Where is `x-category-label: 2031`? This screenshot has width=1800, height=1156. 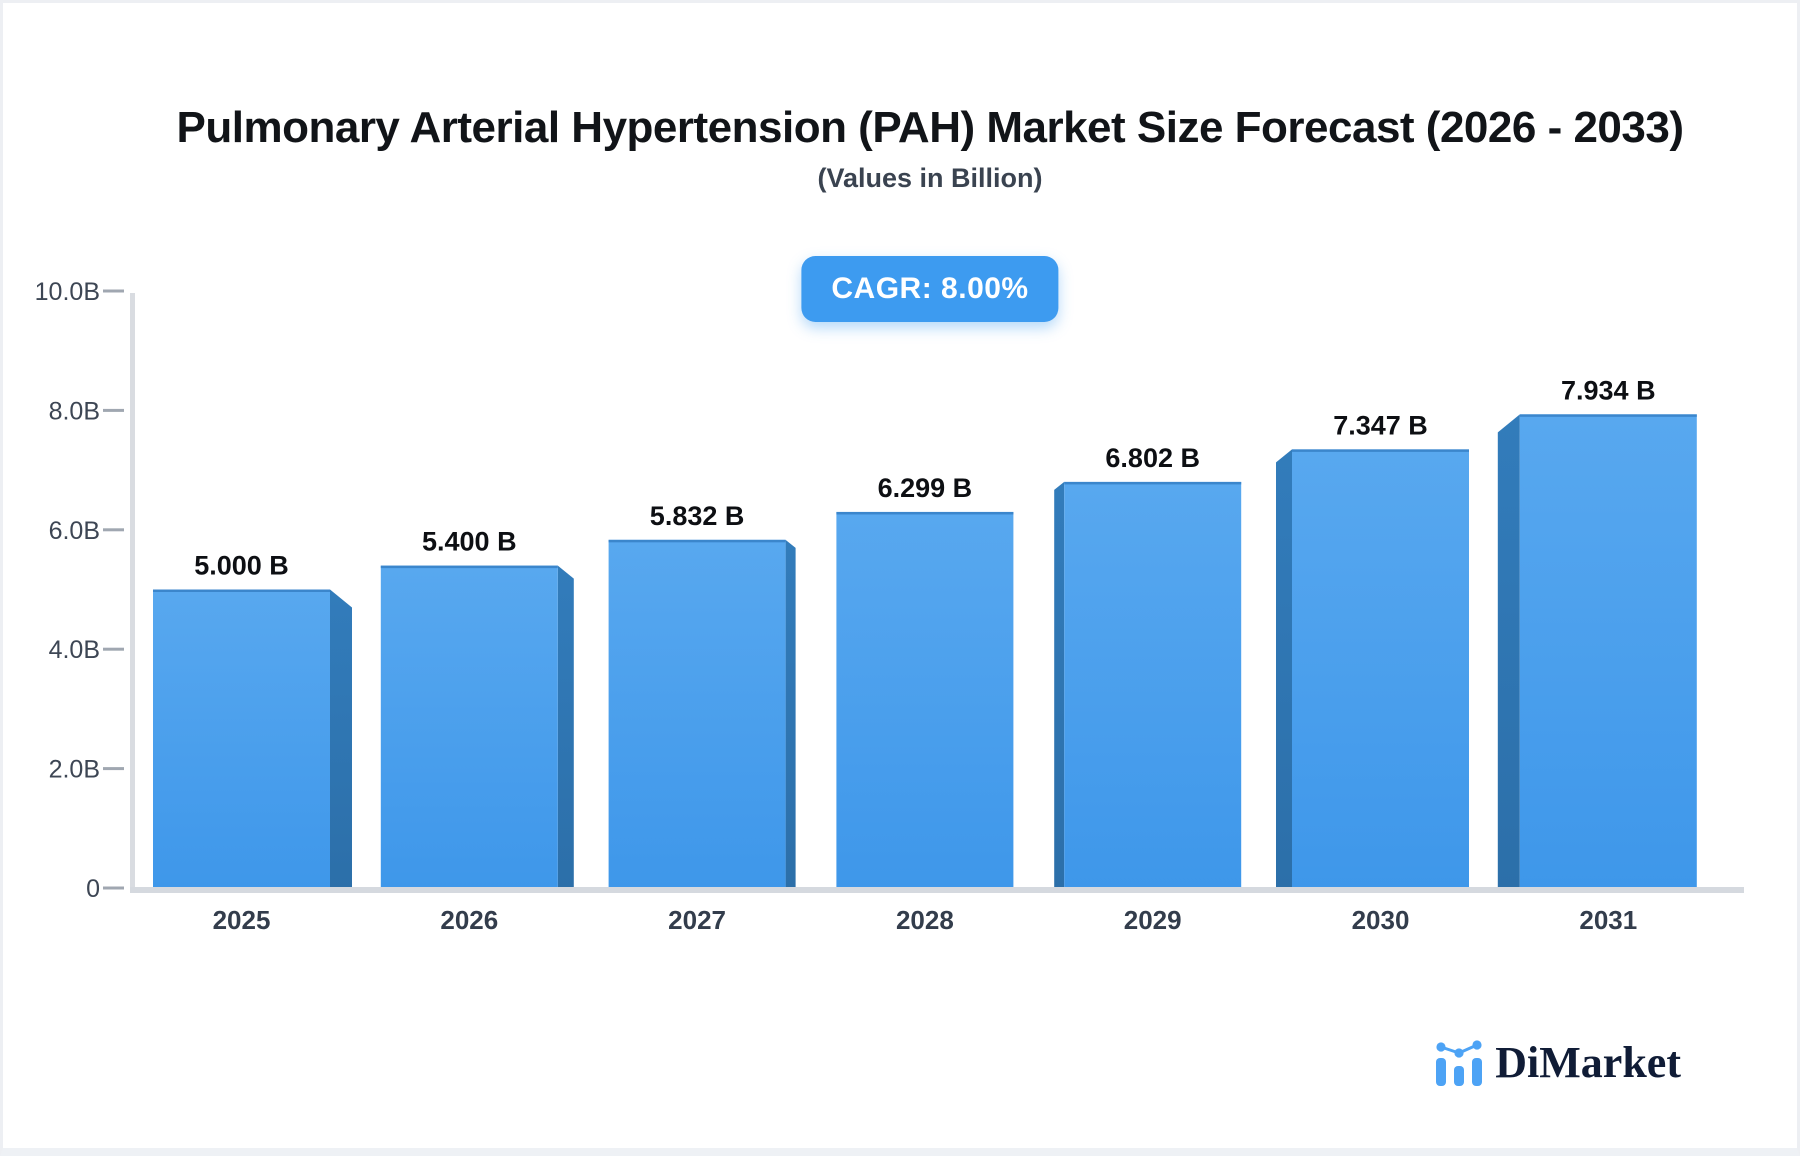 x-category-label: 2031 is located at coordinates (1608, 920).